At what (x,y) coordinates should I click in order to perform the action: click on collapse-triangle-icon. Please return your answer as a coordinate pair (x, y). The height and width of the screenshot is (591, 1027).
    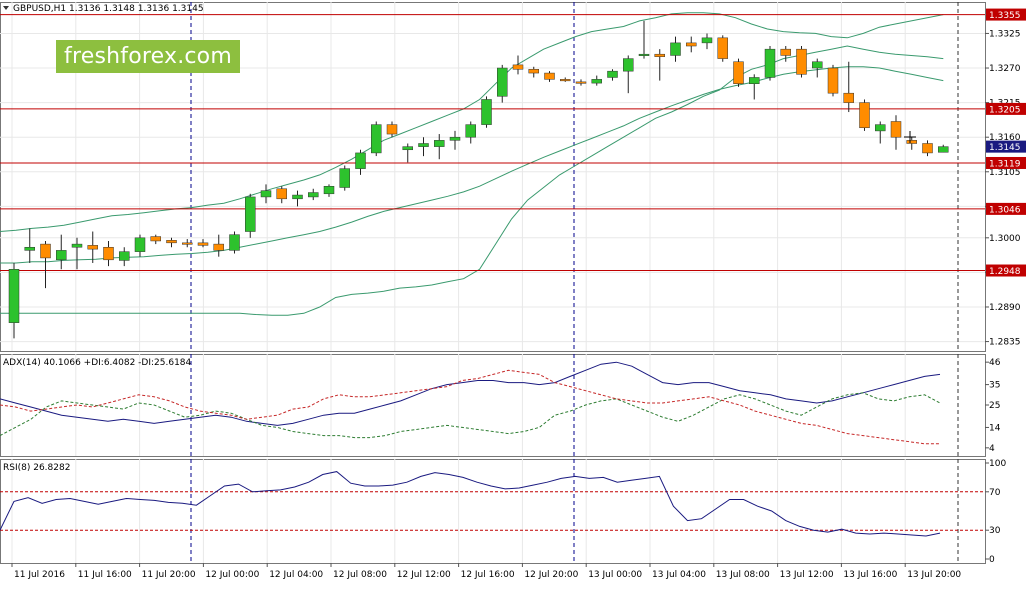
    Looking at the image, I should click on (6, 8).